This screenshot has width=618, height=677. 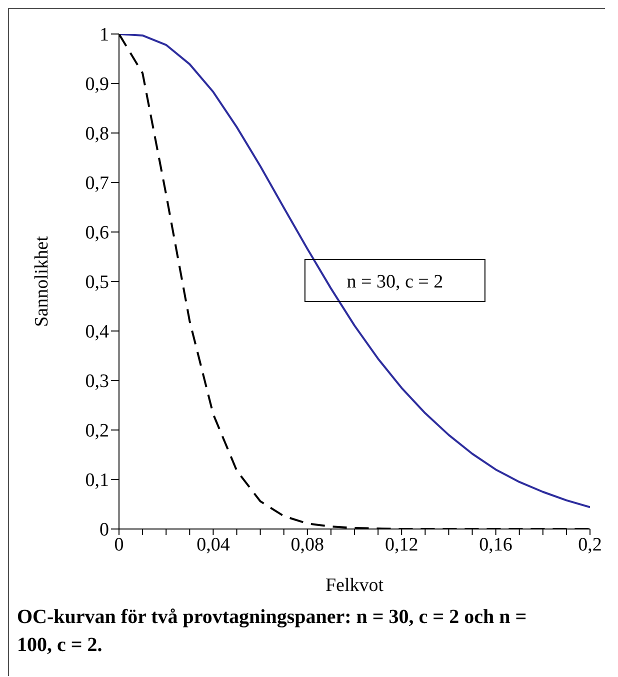 I want to click on x-tick-label: 0,08, so click(x=307, y=545).